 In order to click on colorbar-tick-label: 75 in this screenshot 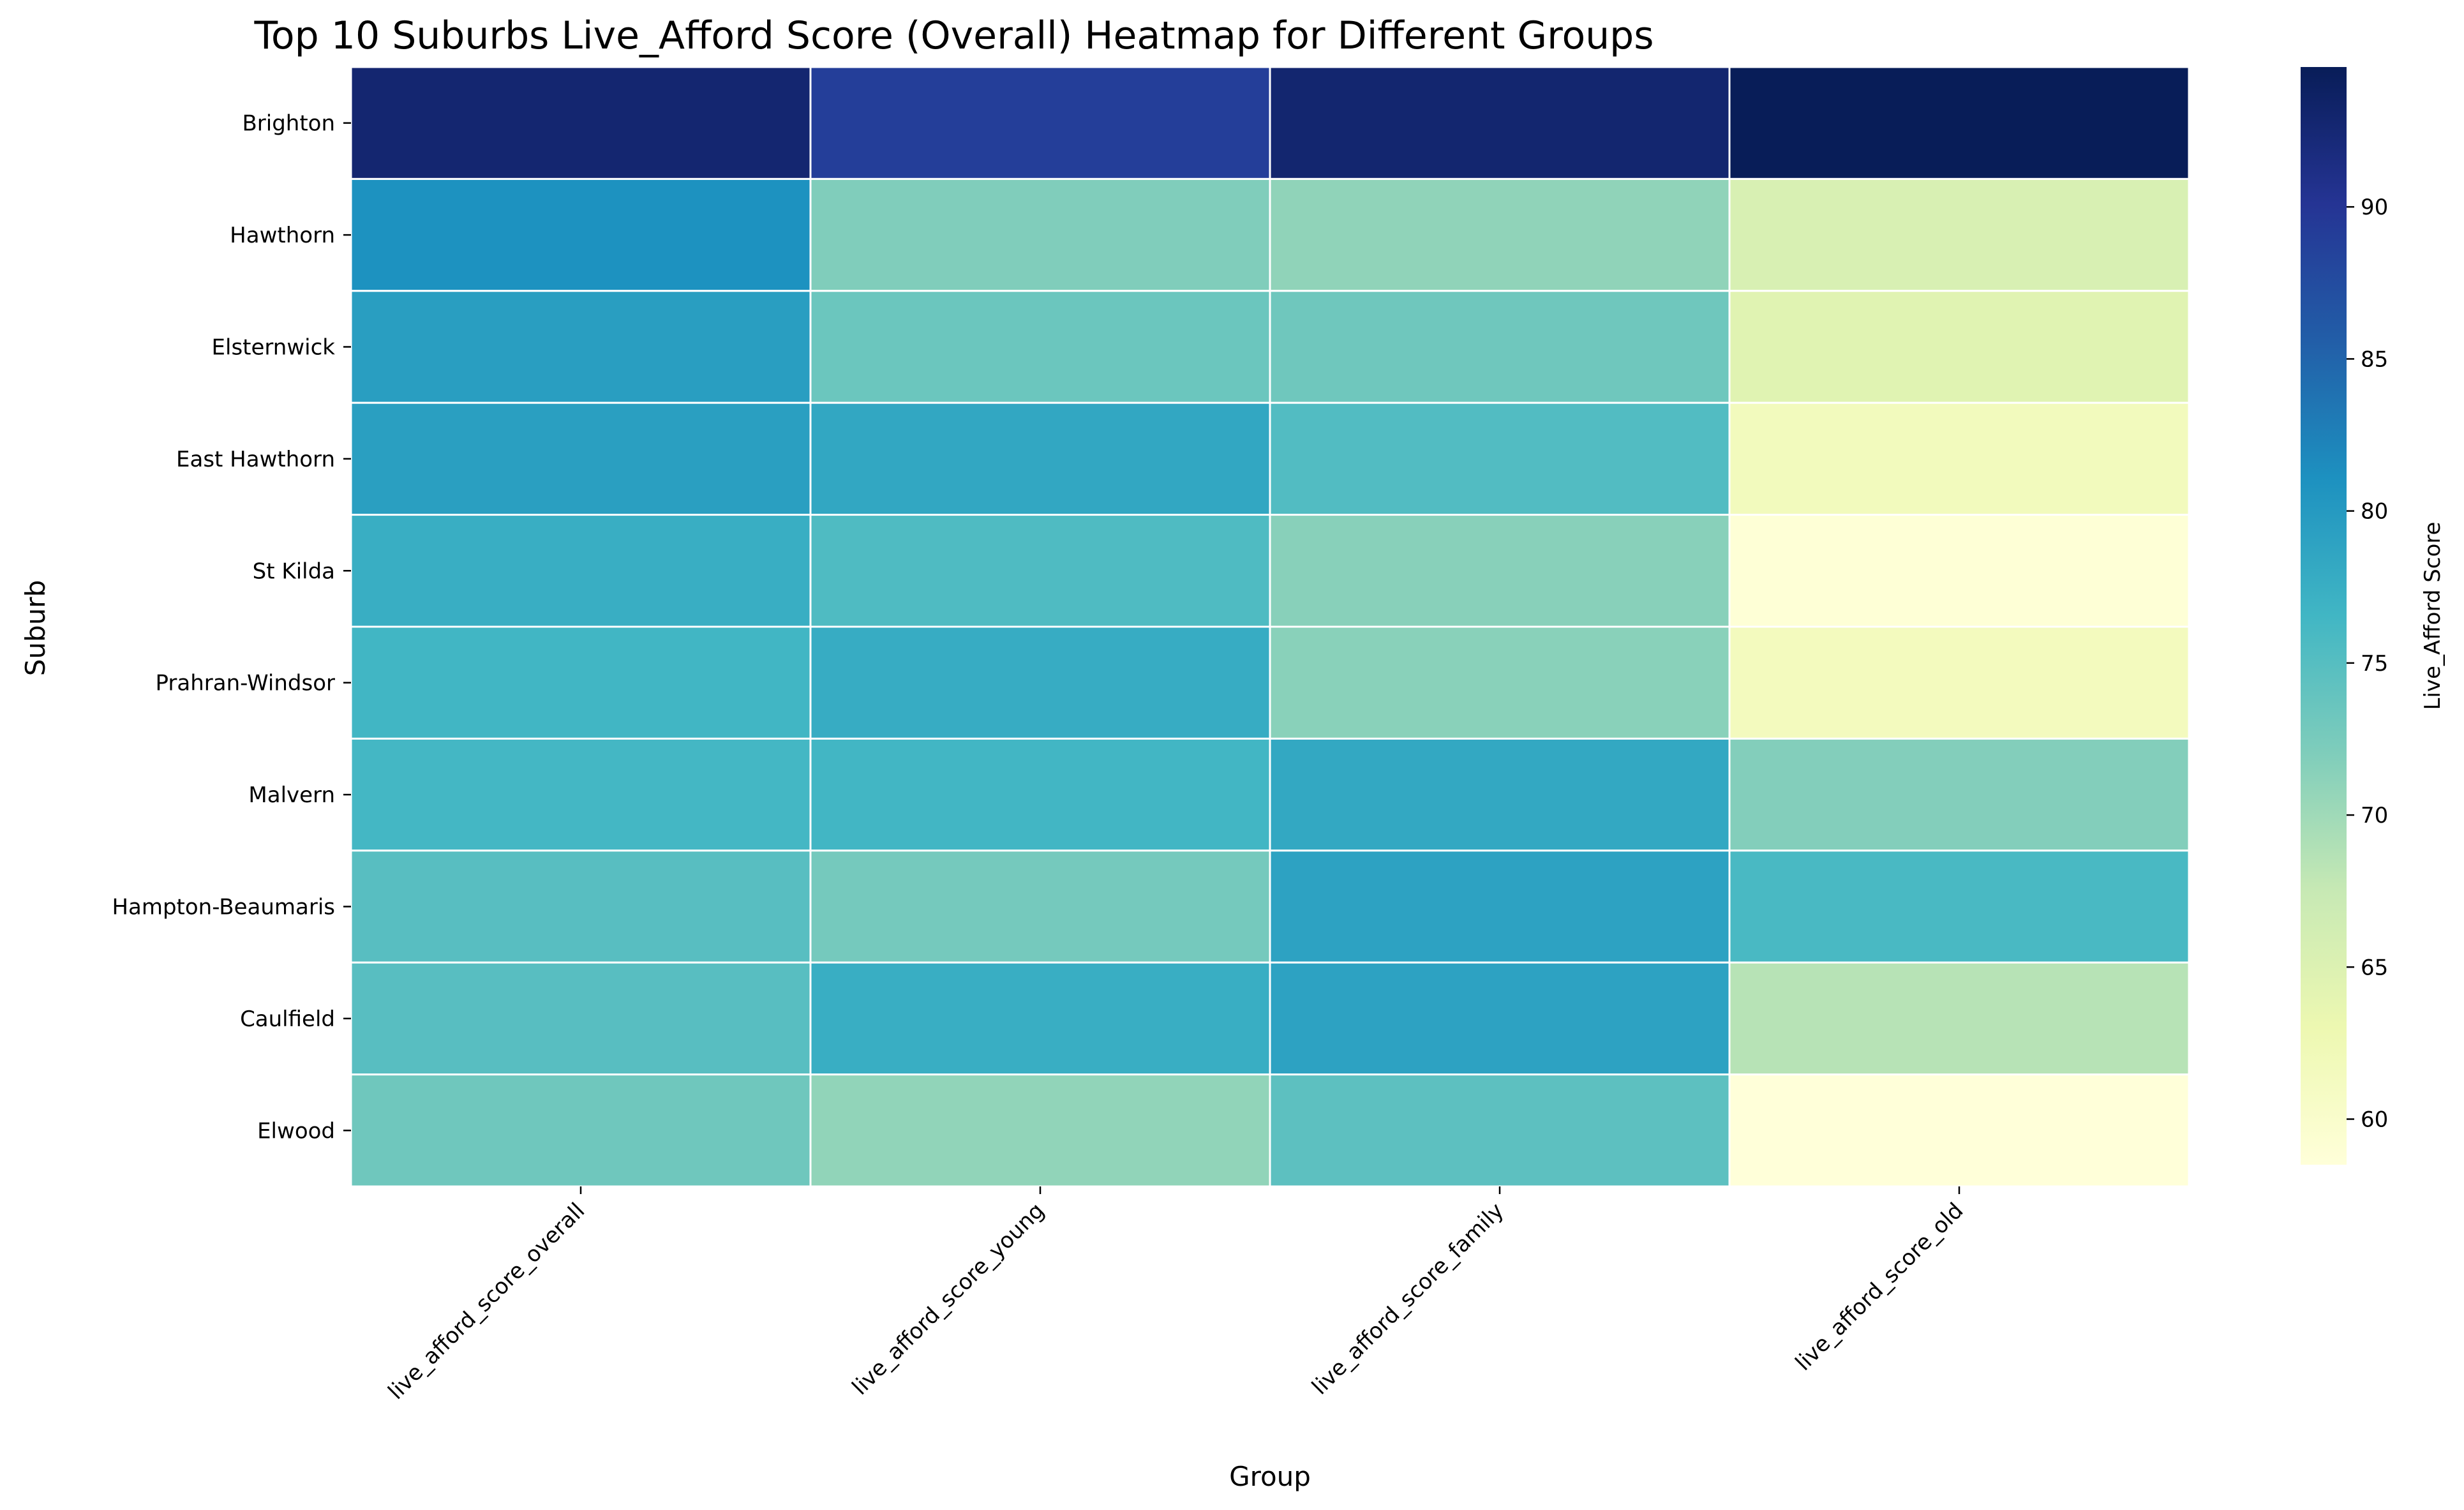, I will do `click(2374, 664)`.